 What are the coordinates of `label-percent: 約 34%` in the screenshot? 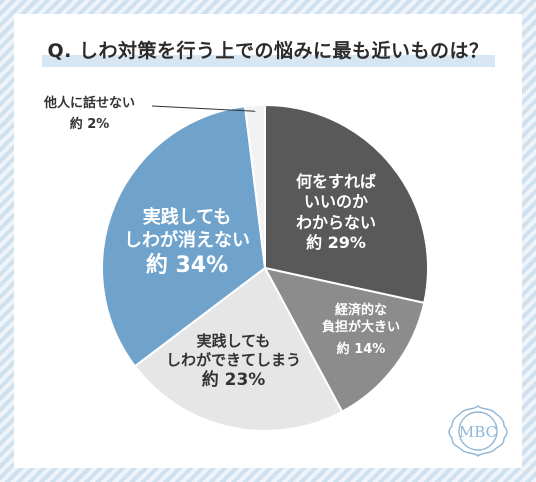 It's located at (187, 266).